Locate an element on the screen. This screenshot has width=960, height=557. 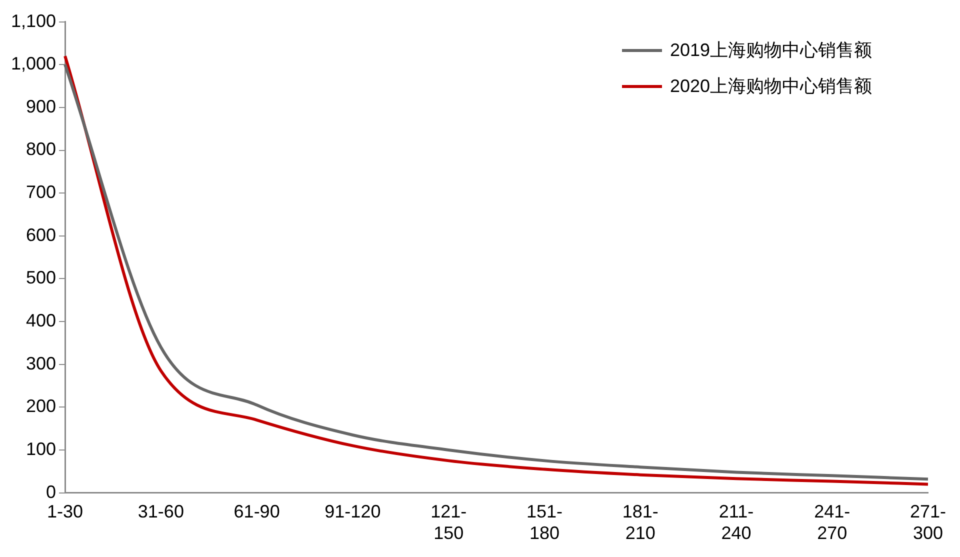
y-tick-label: 600 is located at coordinates (41, 234).